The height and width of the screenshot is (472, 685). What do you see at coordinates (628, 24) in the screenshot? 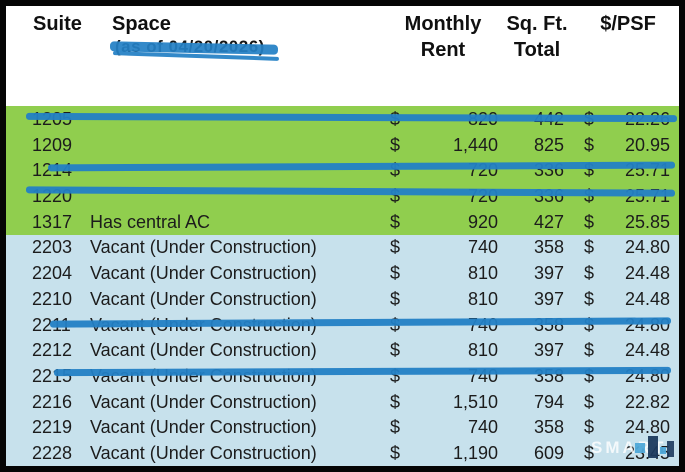
I see `header-psf: $/PSF` at bounding box center [628, 24].